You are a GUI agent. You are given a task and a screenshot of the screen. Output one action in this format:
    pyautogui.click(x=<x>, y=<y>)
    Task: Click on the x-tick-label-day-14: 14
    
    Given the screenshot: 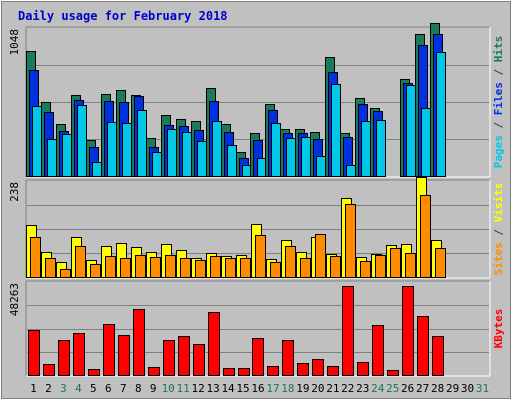 What is the action you would take?
    pyautogui.click(x=228, y=388)
    